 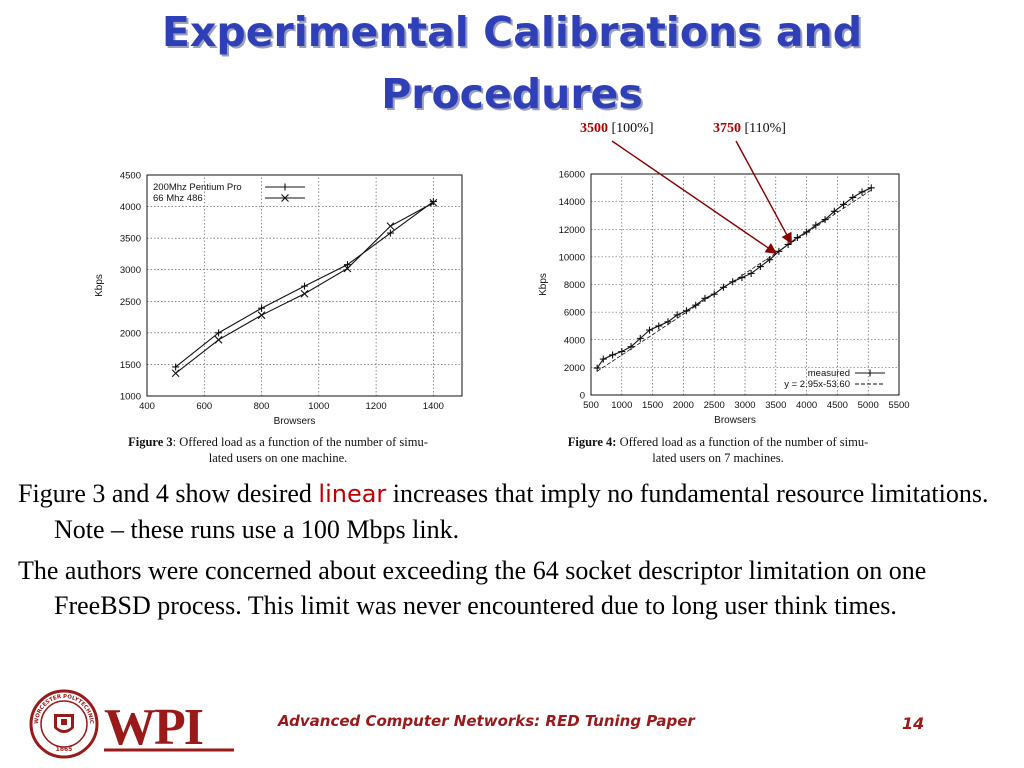 What do you see at coordinates (572, 230) in the screenshot?
I see `fig4-y-tick-label: 12000` at bounding box center [572, 230].